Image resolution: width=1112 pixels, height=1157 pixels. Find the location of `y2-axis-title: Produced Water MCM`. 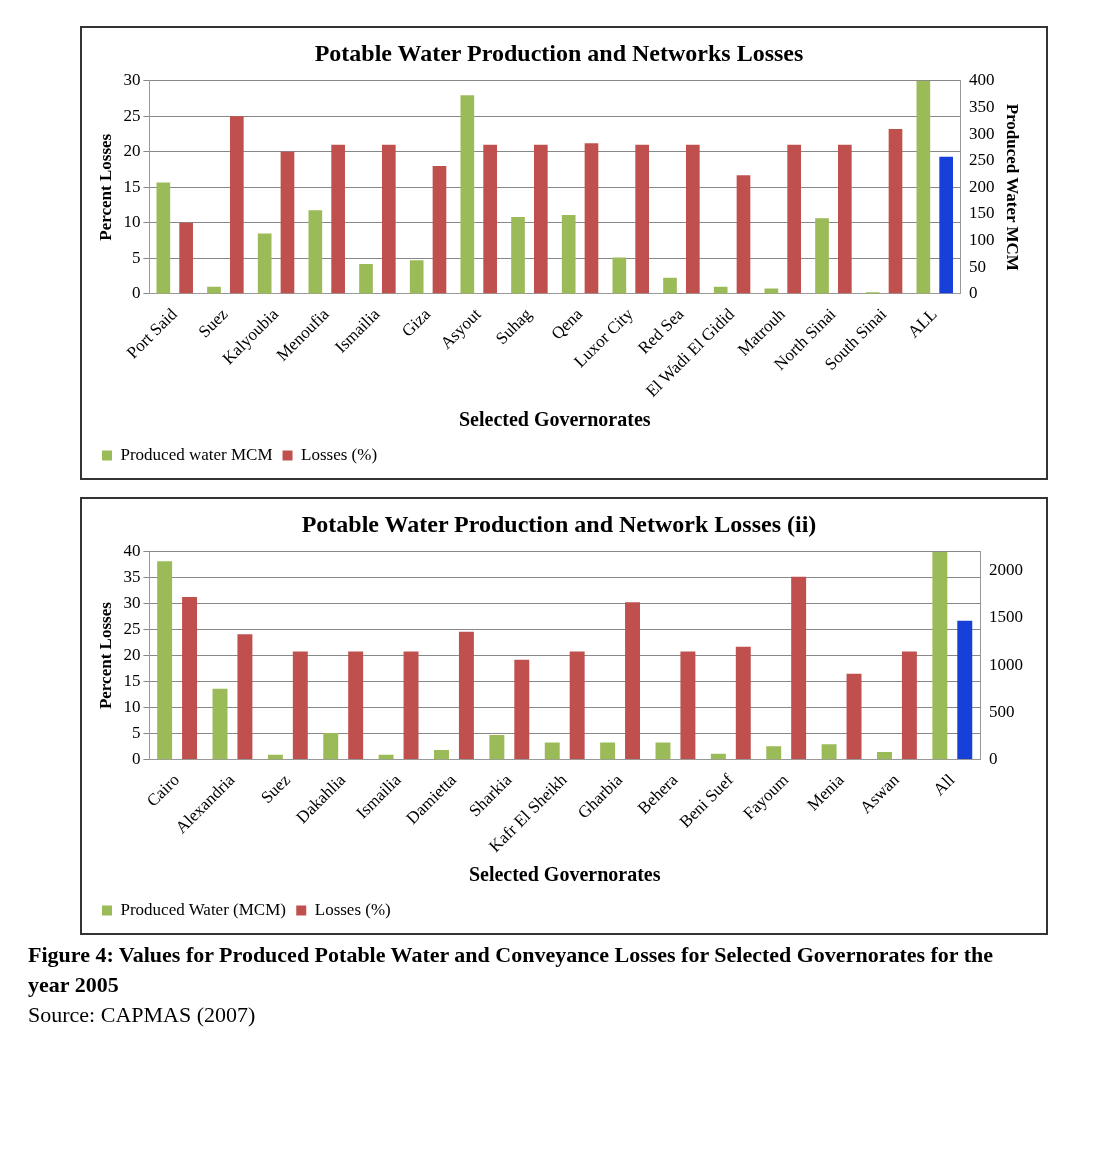

y2-axis-title: Produced Water MCM is located at coordinates (1013, 187).